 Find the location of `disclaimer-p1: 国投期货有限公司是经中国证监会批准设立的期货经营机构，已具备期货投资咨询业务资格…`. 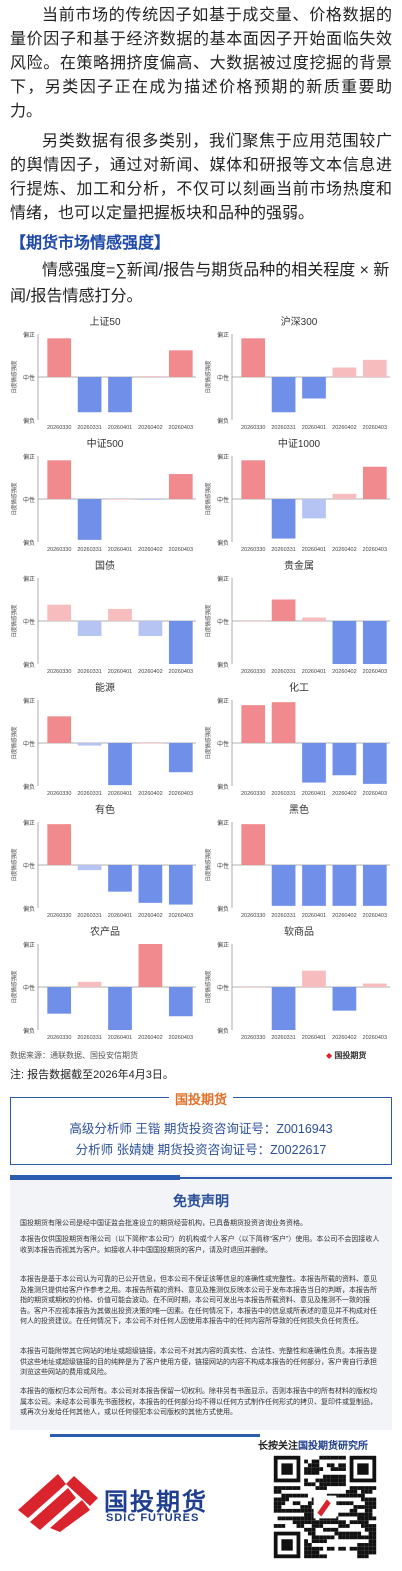

disclaimer-p1: 国投期货有限公司是经中国证监会批准设立的期货经营机构，已具备期货投资咨询业务资格… is located at coordinates (163, 1223).